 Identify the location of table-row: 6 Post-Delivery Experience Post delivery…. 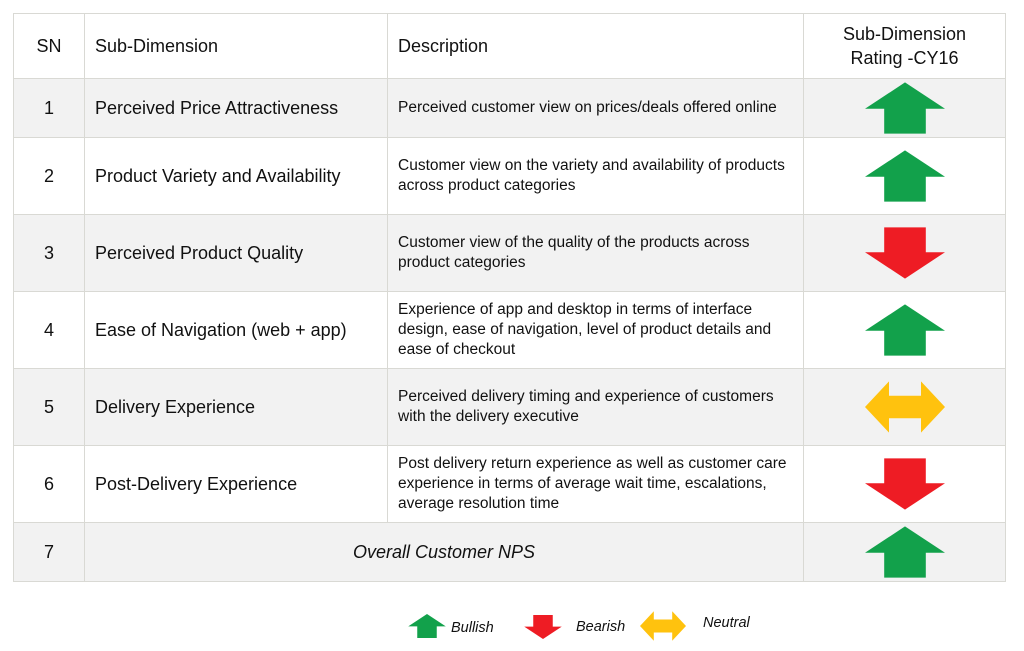
(509, 484).